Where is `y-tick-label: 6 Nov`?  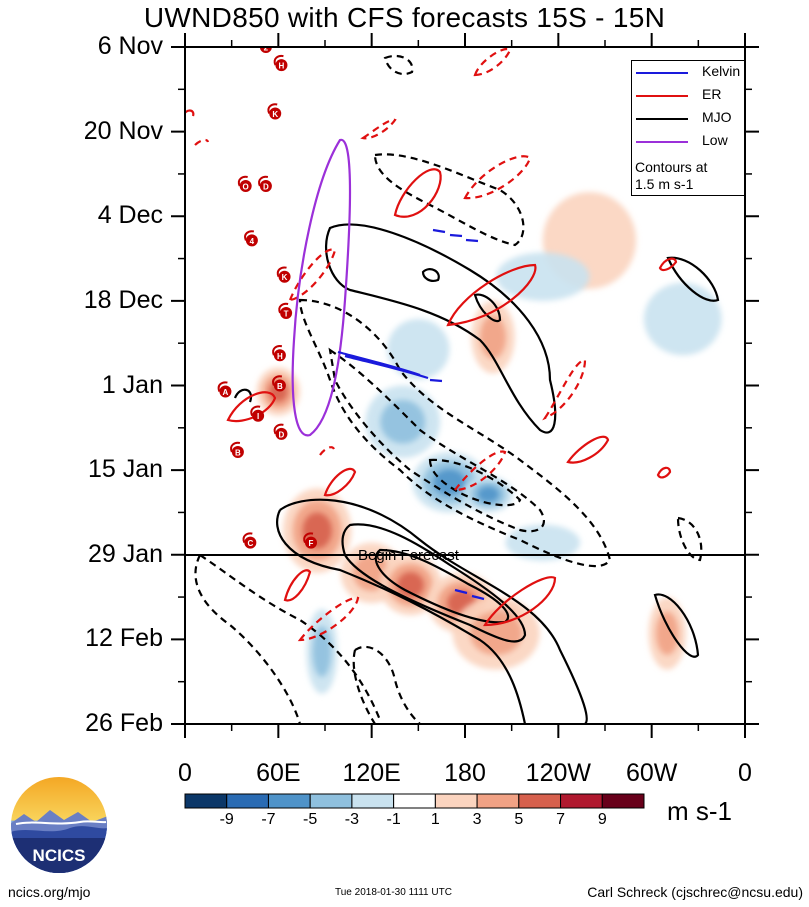 y-tick-label: 6 Nov is located at coordinates (130, 46).